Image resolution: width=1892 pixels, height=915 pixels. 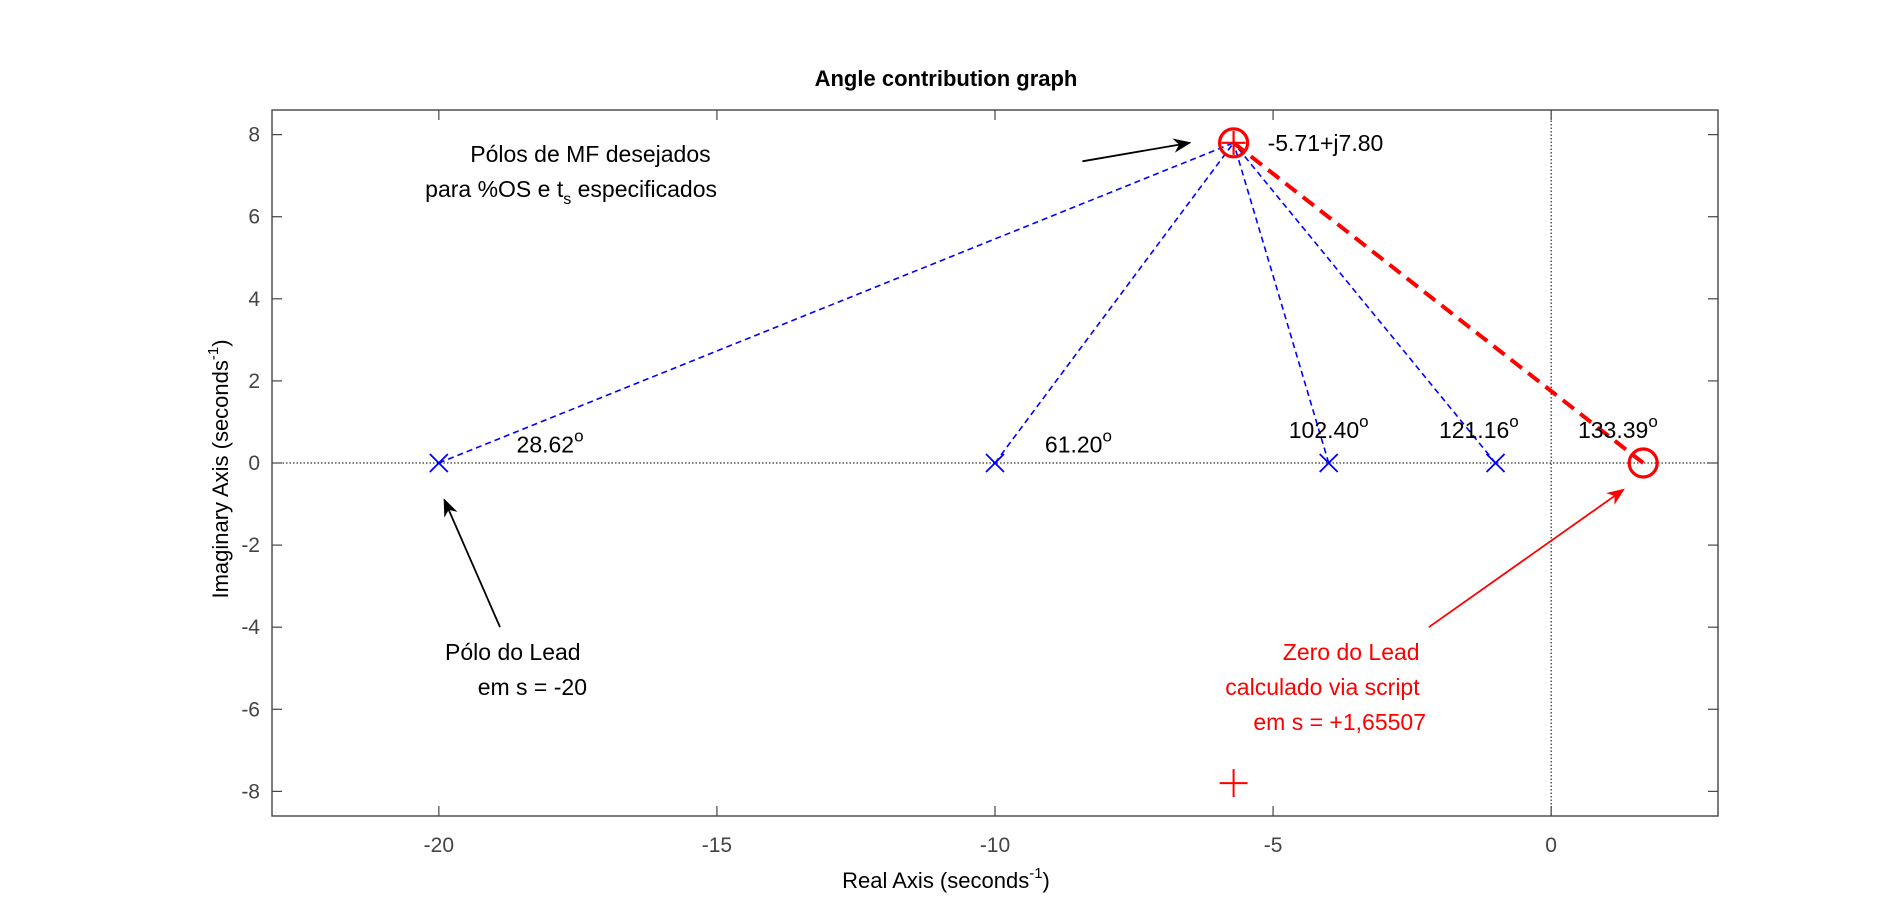 I want to click on zero-vector-line, so click(x=1438, y=303).